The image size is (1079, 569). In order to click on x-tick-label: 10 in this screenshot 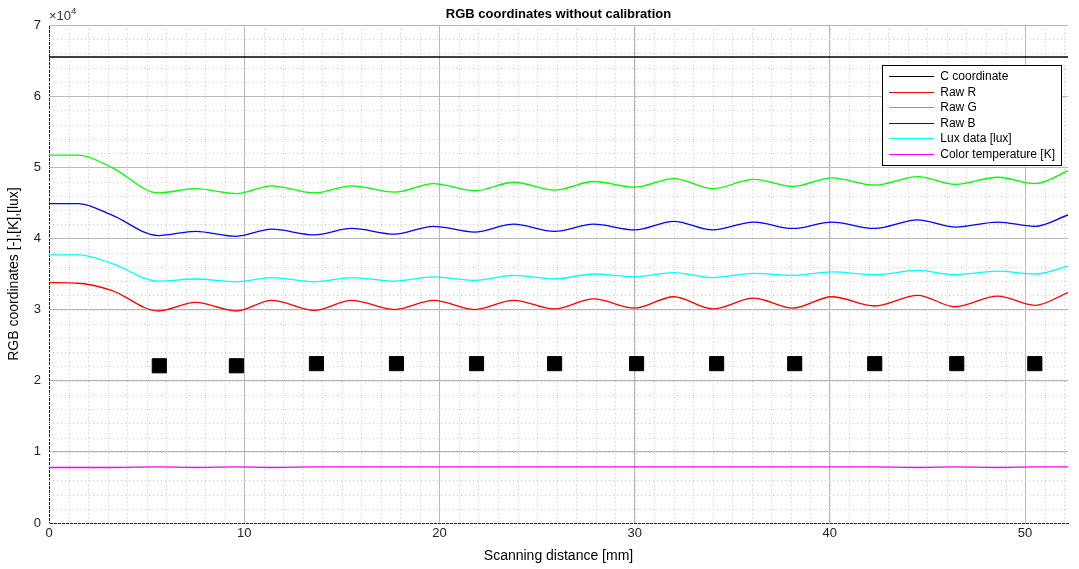, I will do `click(244, 533)`.